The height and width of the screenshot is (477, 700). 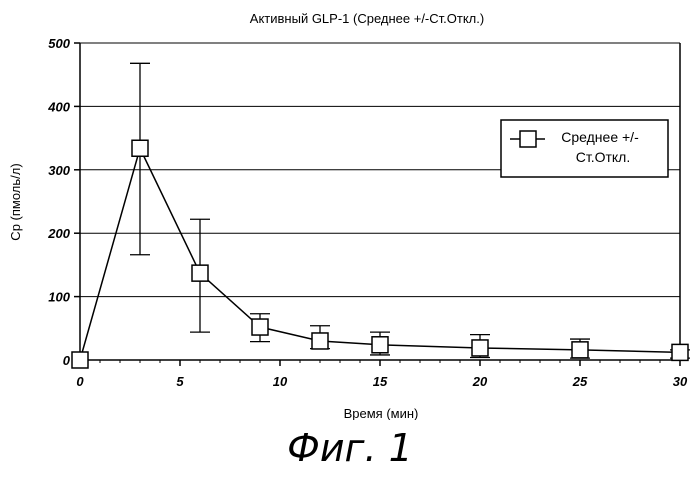 What do you see at coordinates (67, 360) in the screenshot?
I see `y-tick-label-0: 0` at bounding box center [67, 360].